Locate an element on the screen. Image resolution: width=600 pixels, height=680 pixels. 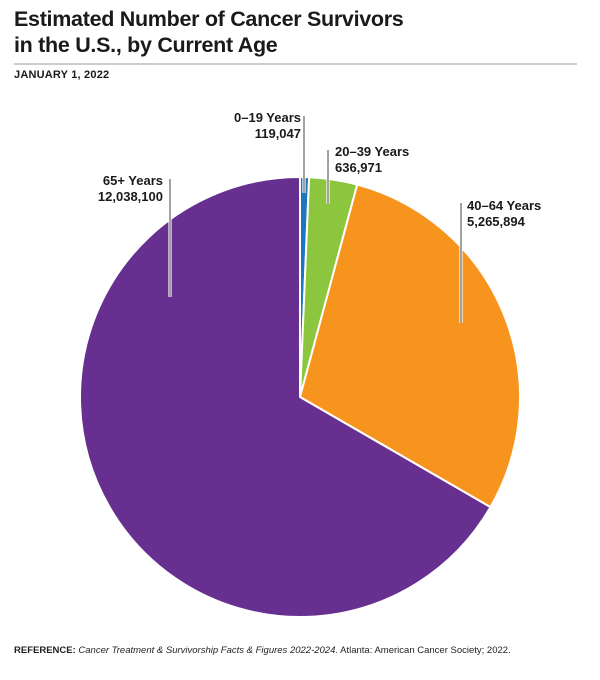
page-title-line1: Estimated Number of Cancer Survivors is located at coordinates (209, 19).